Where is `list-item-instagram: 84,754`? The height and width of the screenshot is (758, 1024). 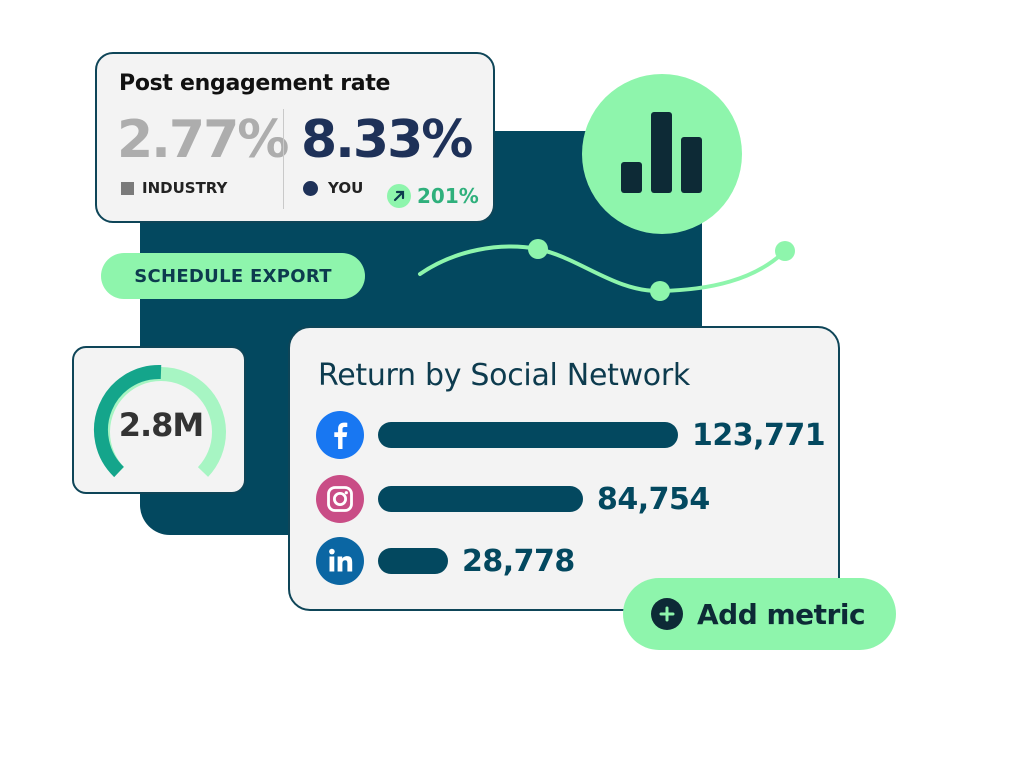
list-item-instagram: 84,754 is located at coordinates (513, 499).